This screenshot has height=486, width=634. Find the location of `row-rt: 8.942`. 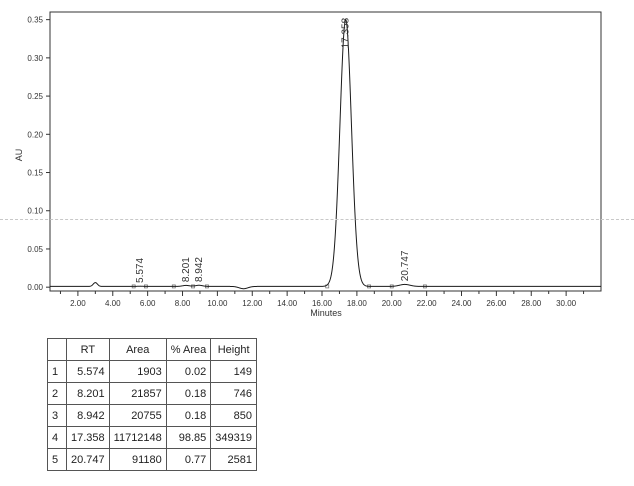

row-rt: 8.942 is located at coordinates (88, 415).